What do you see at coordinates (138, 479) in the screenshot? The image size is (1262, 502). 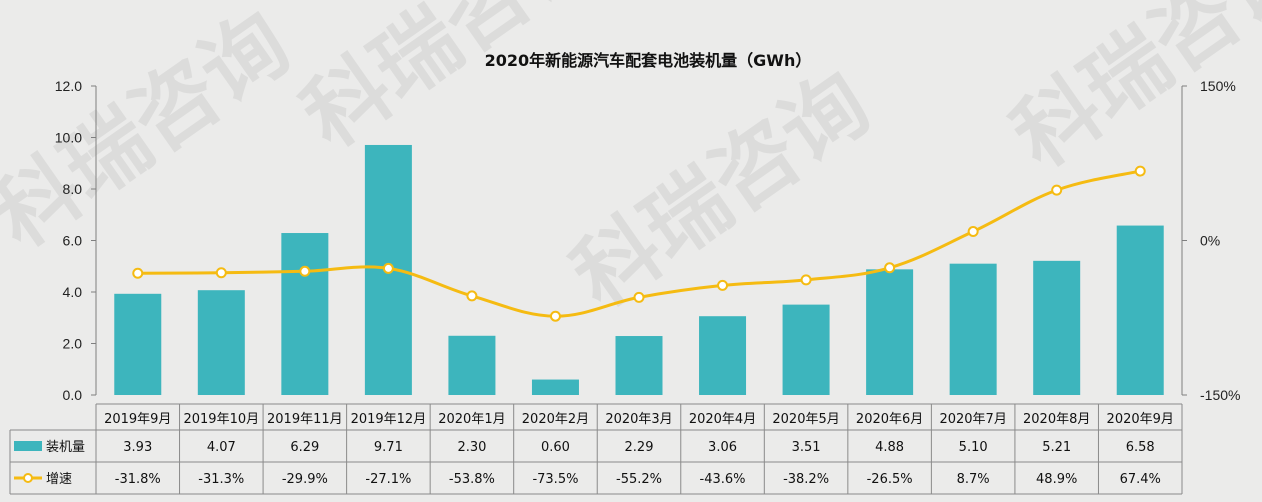 I see `data-label-line: -31.8%` at bounding box center [138, 479].